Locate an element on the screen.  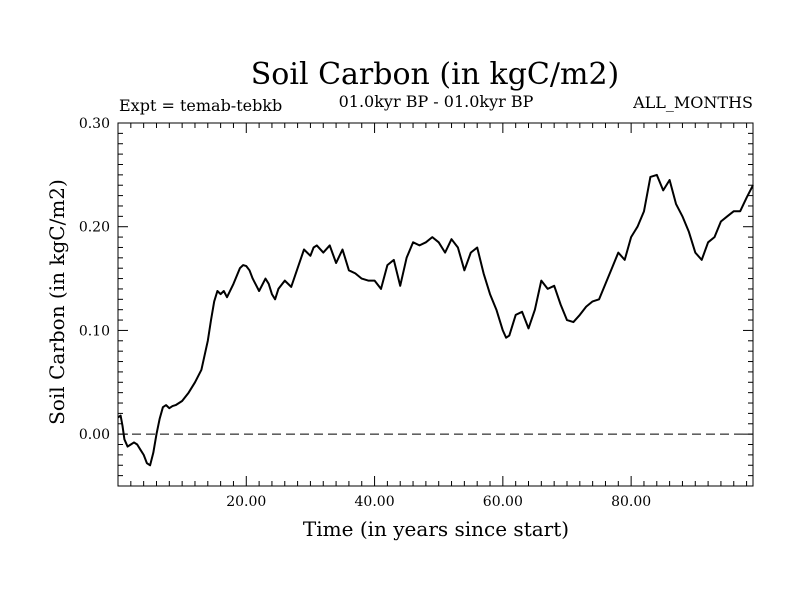
y-axis-label: Soil Carbon (in kgC/m2) is located at coordinates (57, 302).